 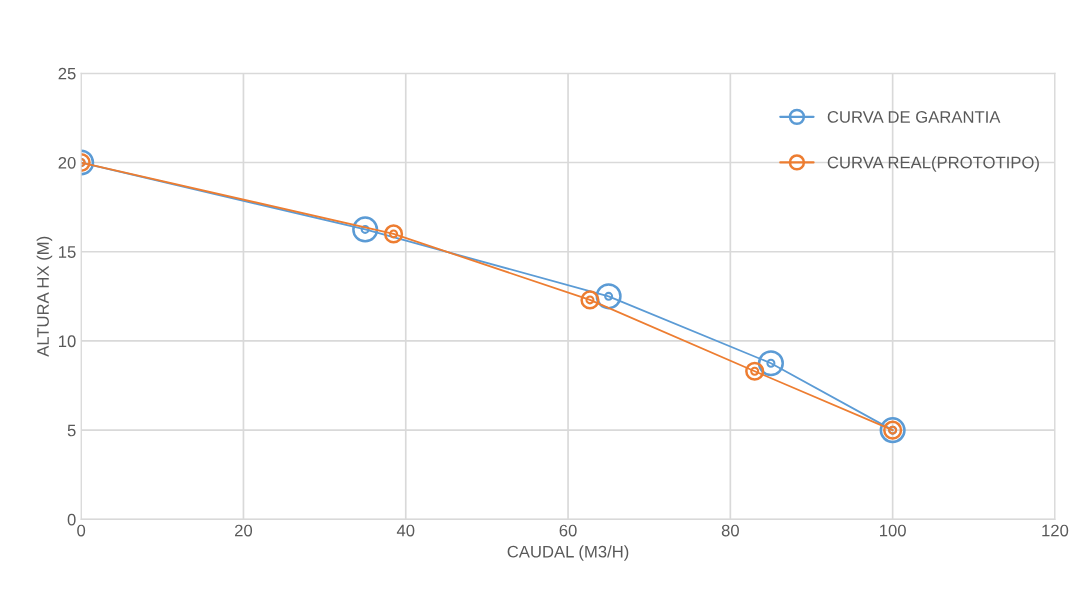 What do you see at coordinates (67, 341) in the screenshot?
I see `y-tick-label: 10` at bounding box center [67, 341].